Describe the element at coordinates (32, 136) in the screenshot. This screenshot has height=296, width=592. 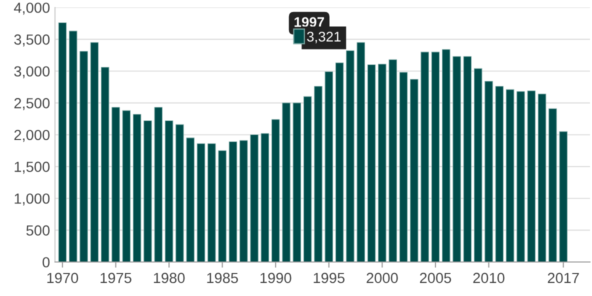
I see `y-tick-label: 2,000` at that location.